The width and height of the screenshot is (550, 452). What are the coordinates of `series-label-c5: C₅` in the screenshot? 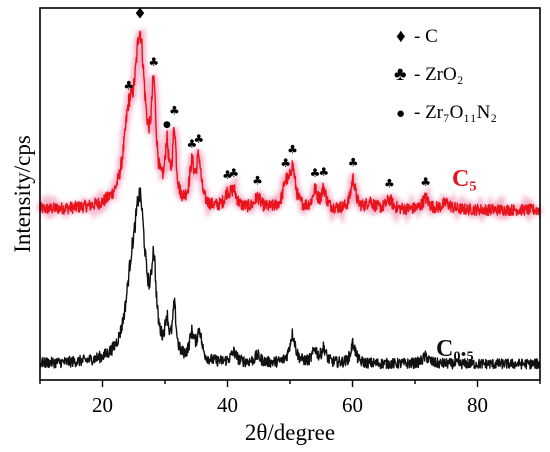 It's located at (464, 179).